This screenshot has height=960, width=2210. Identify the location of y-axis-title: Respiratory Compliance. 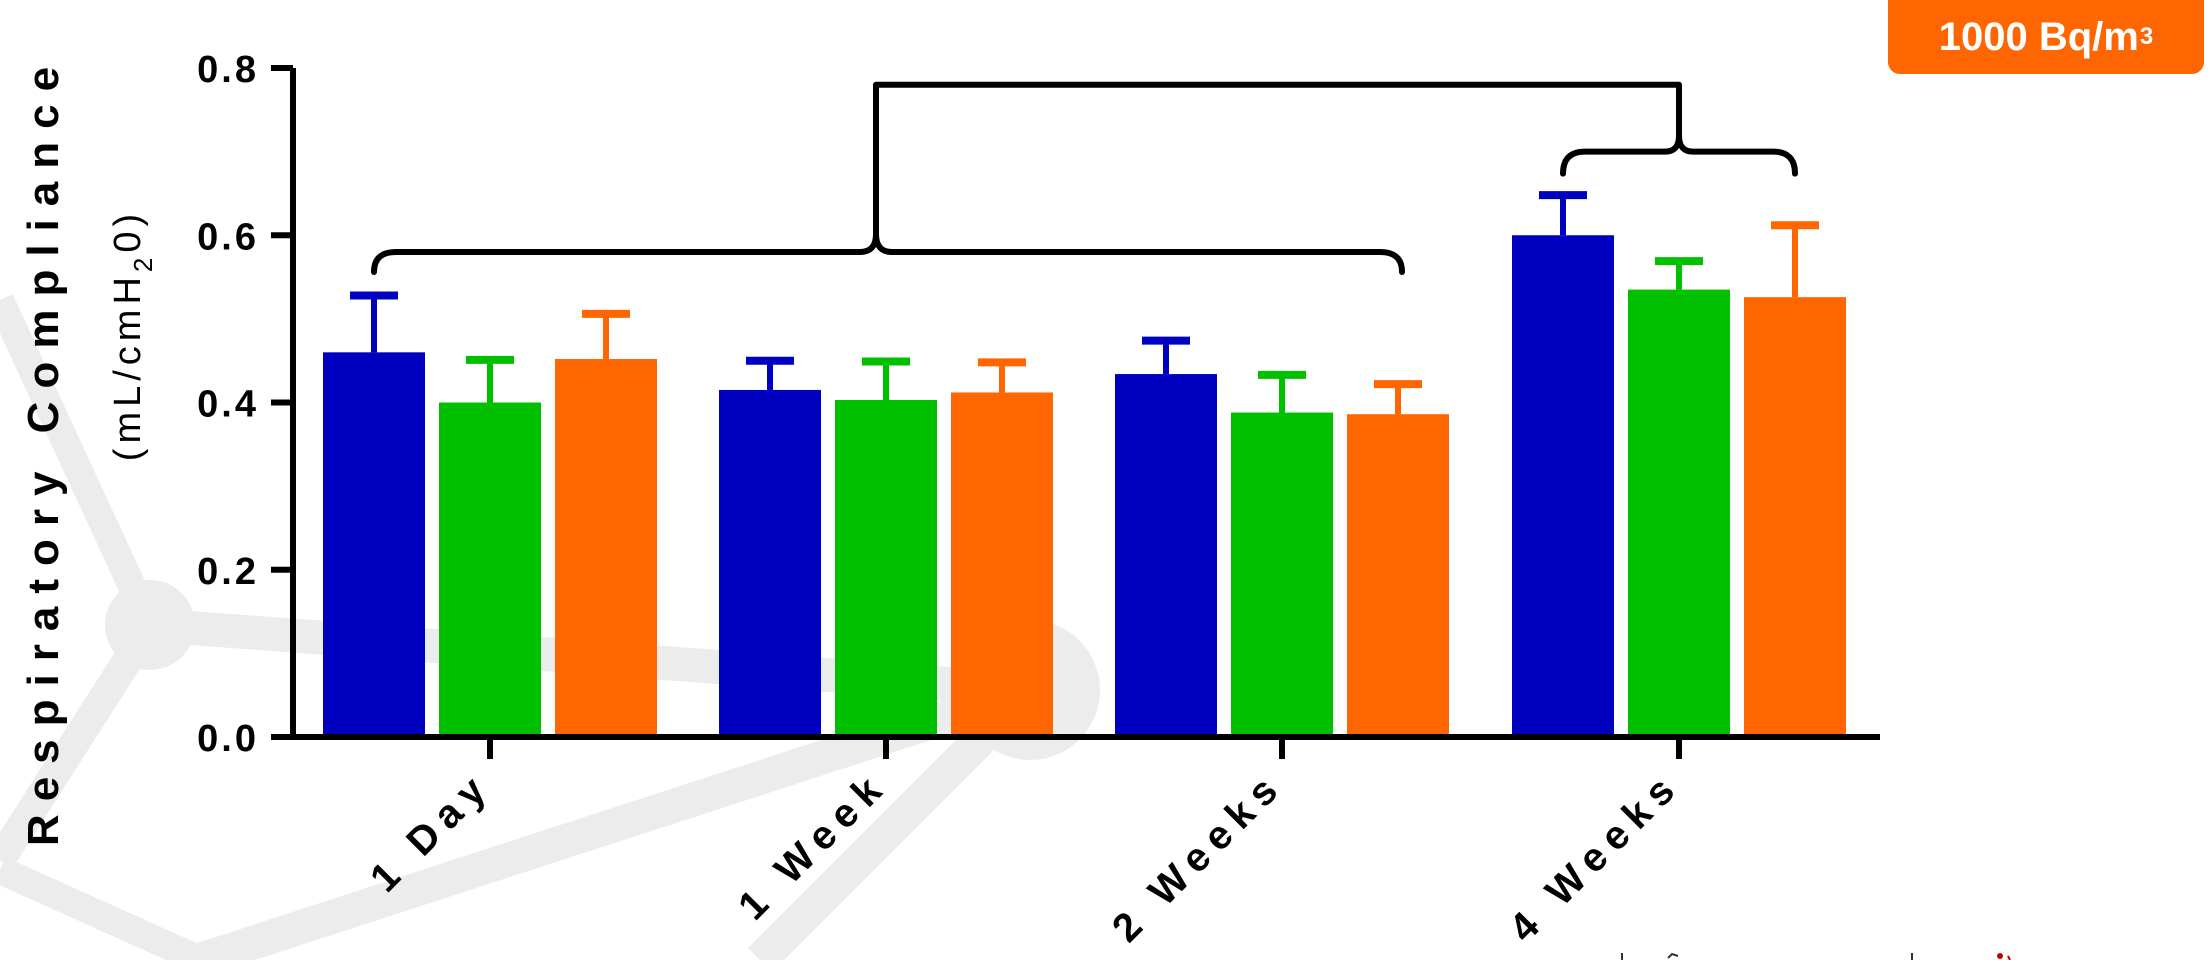
(43, 450).